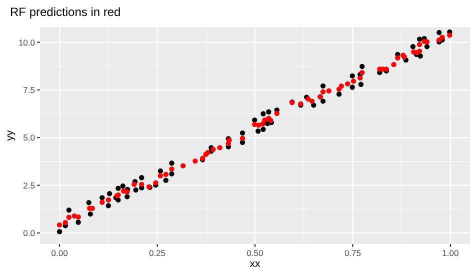  What do you see at coordinates (450, 253) in the screenshot?
I see `x-tick-label: 1.00` at bounding box center [450, 253].